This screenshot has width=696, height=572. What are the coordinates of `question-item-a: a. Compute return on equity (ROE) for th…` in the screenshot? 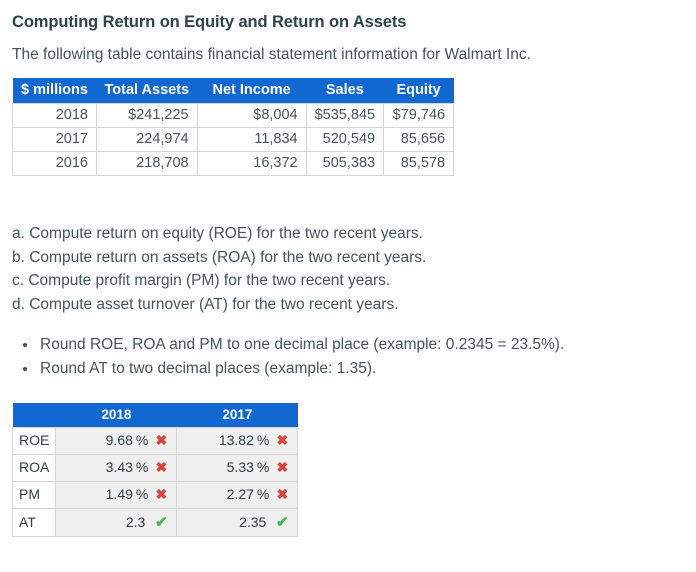 It's located at (217, 234).